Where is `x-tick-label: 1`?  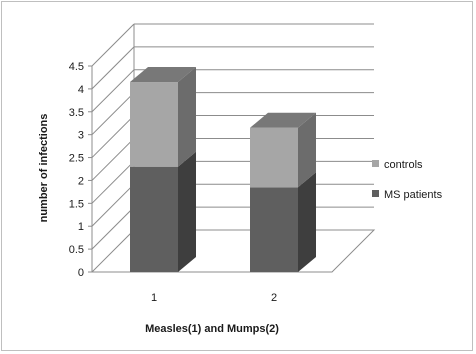 x-tick-label: 1 is located at coordinates (154, 298).